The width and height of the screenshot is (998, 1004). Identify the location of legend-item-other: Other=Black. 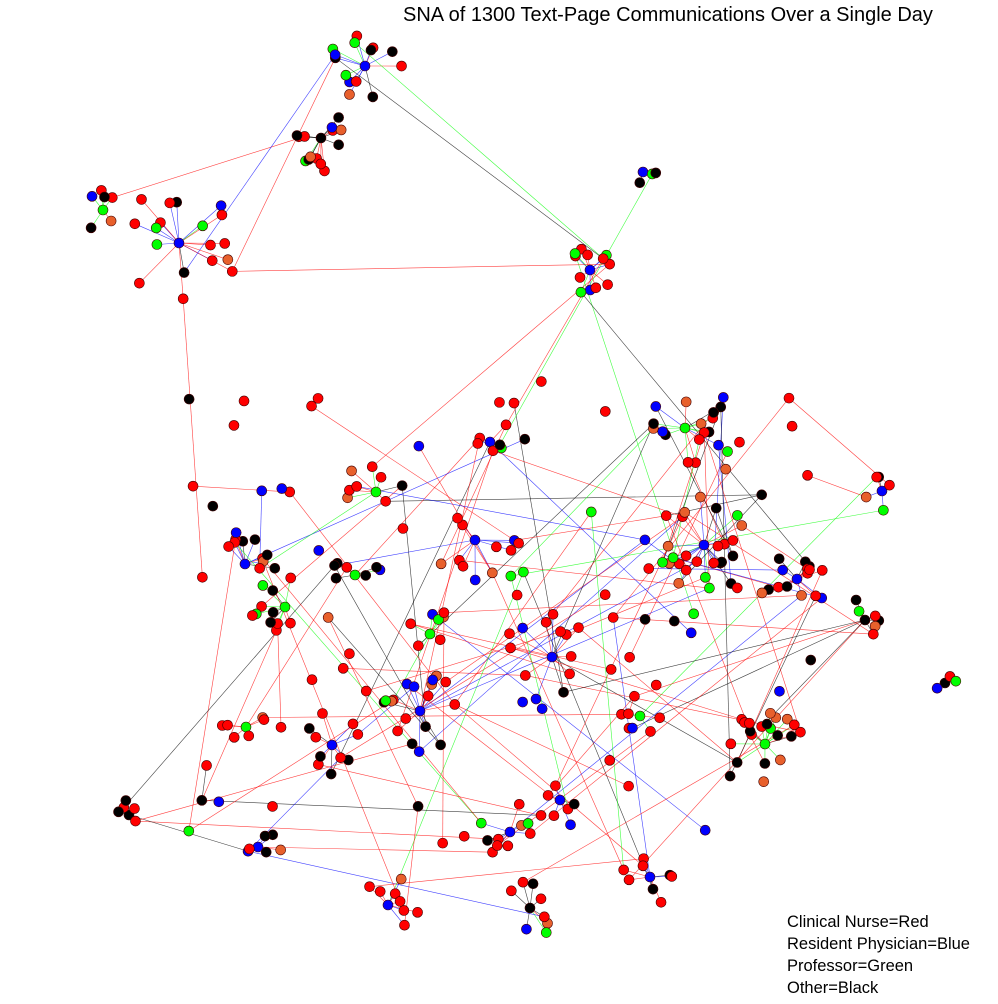
(833, 988).